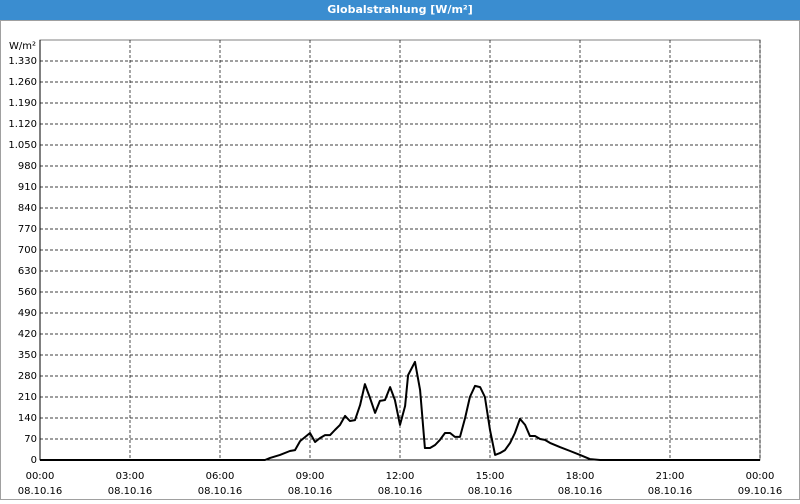 This screenshot has height=504, width=800. Describe the element at coordinates (27, 250) in the screenshot. I see `y-tick-label: 700` at that location.